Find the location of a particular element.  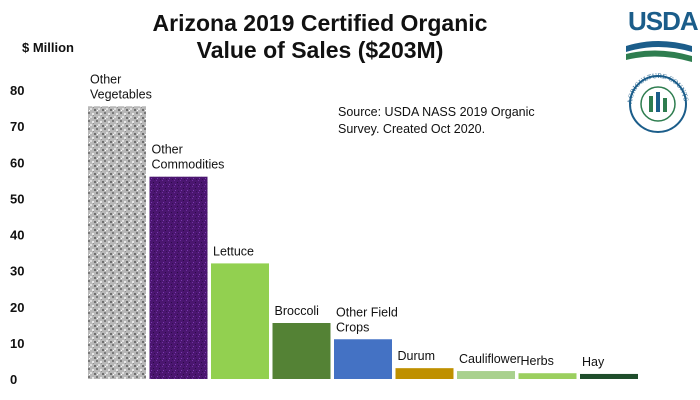

chart-title-line2: Value of Sales ($203M) is located at coordinates (320, 50).